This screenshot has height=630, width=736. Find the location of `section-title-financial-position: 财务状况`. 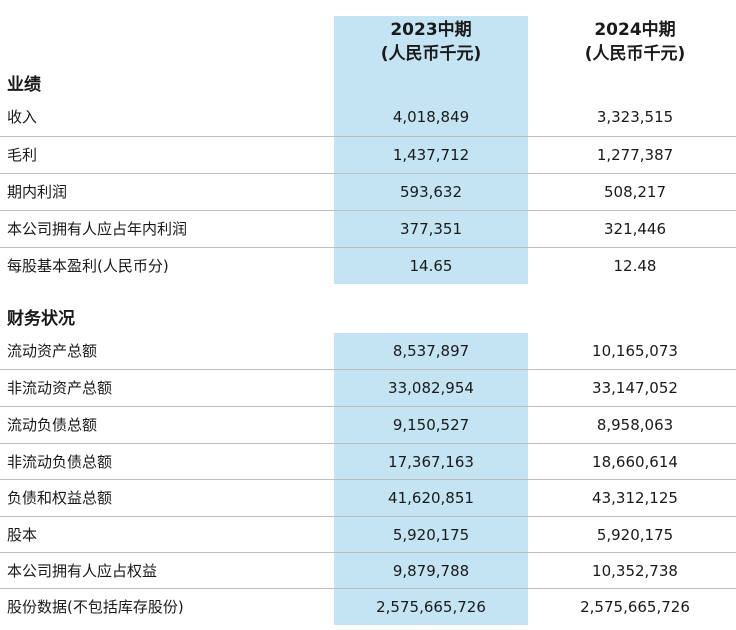

section-title-financial-position: 财务状况 is located at coordinates (41, 319).